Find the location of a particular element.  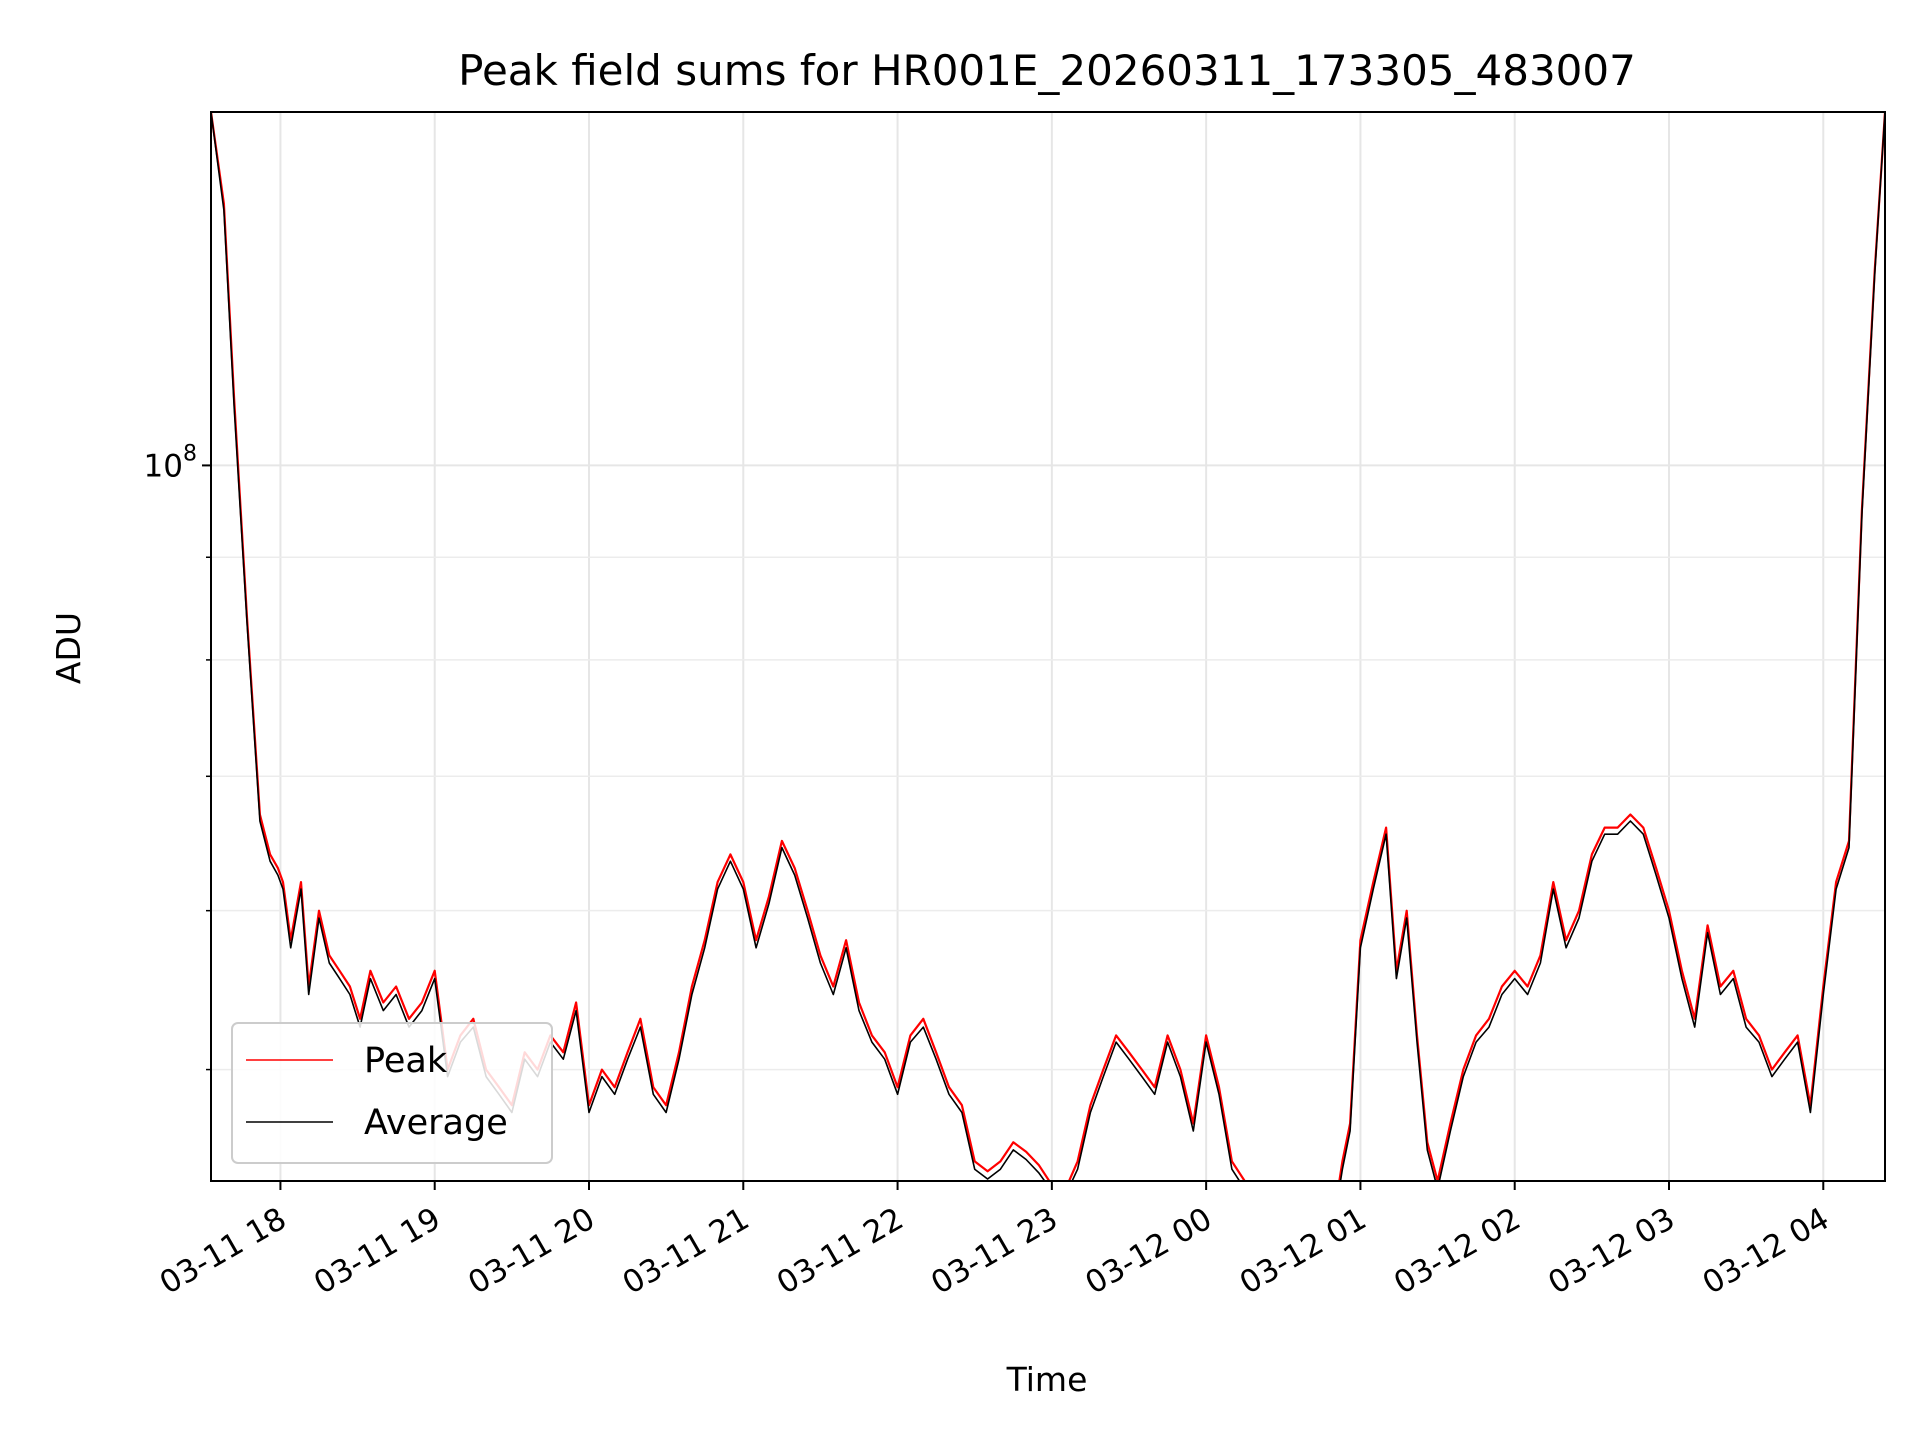

y-axis: 108 is located at coordinates (177, 756).